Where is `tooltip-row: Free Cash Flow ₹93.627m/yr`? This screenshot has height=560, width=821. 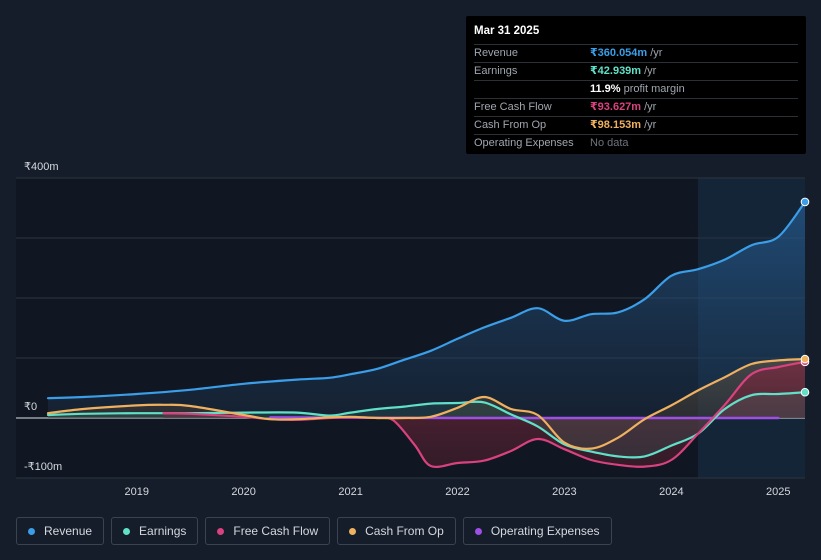 tooltip-row: Free Cash Flow ₹93.627m/yr is located at coordinates (636, 107).